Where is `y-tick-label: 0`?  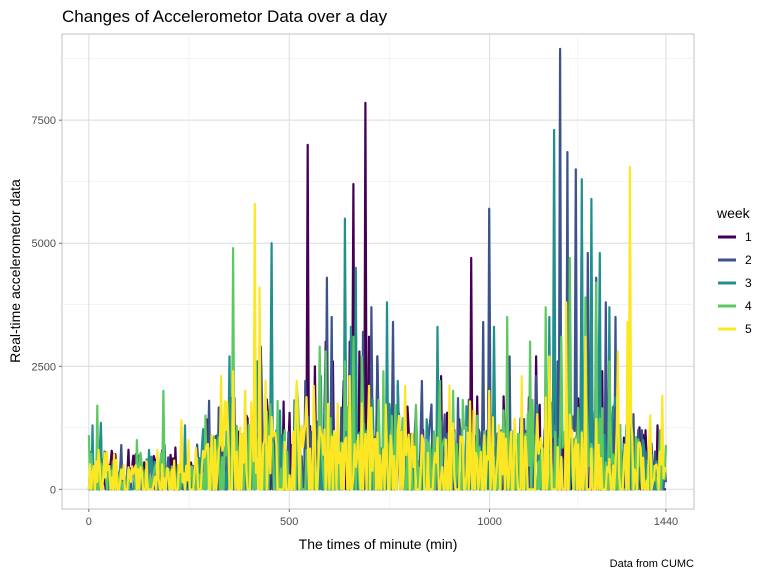
y-tick-label: 0 is located at coordinates (53, 490).